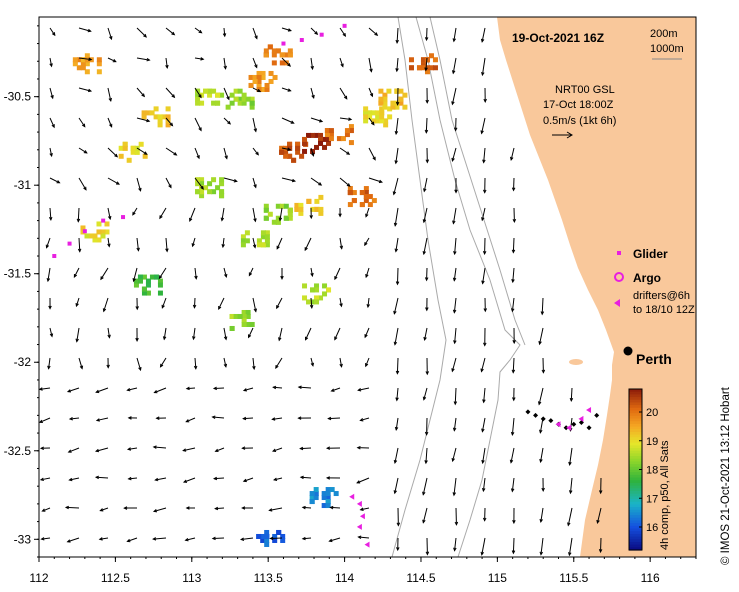 The height and width of the screenshot is (592, 739). I want to click on drifter-point, so click(569, 427).